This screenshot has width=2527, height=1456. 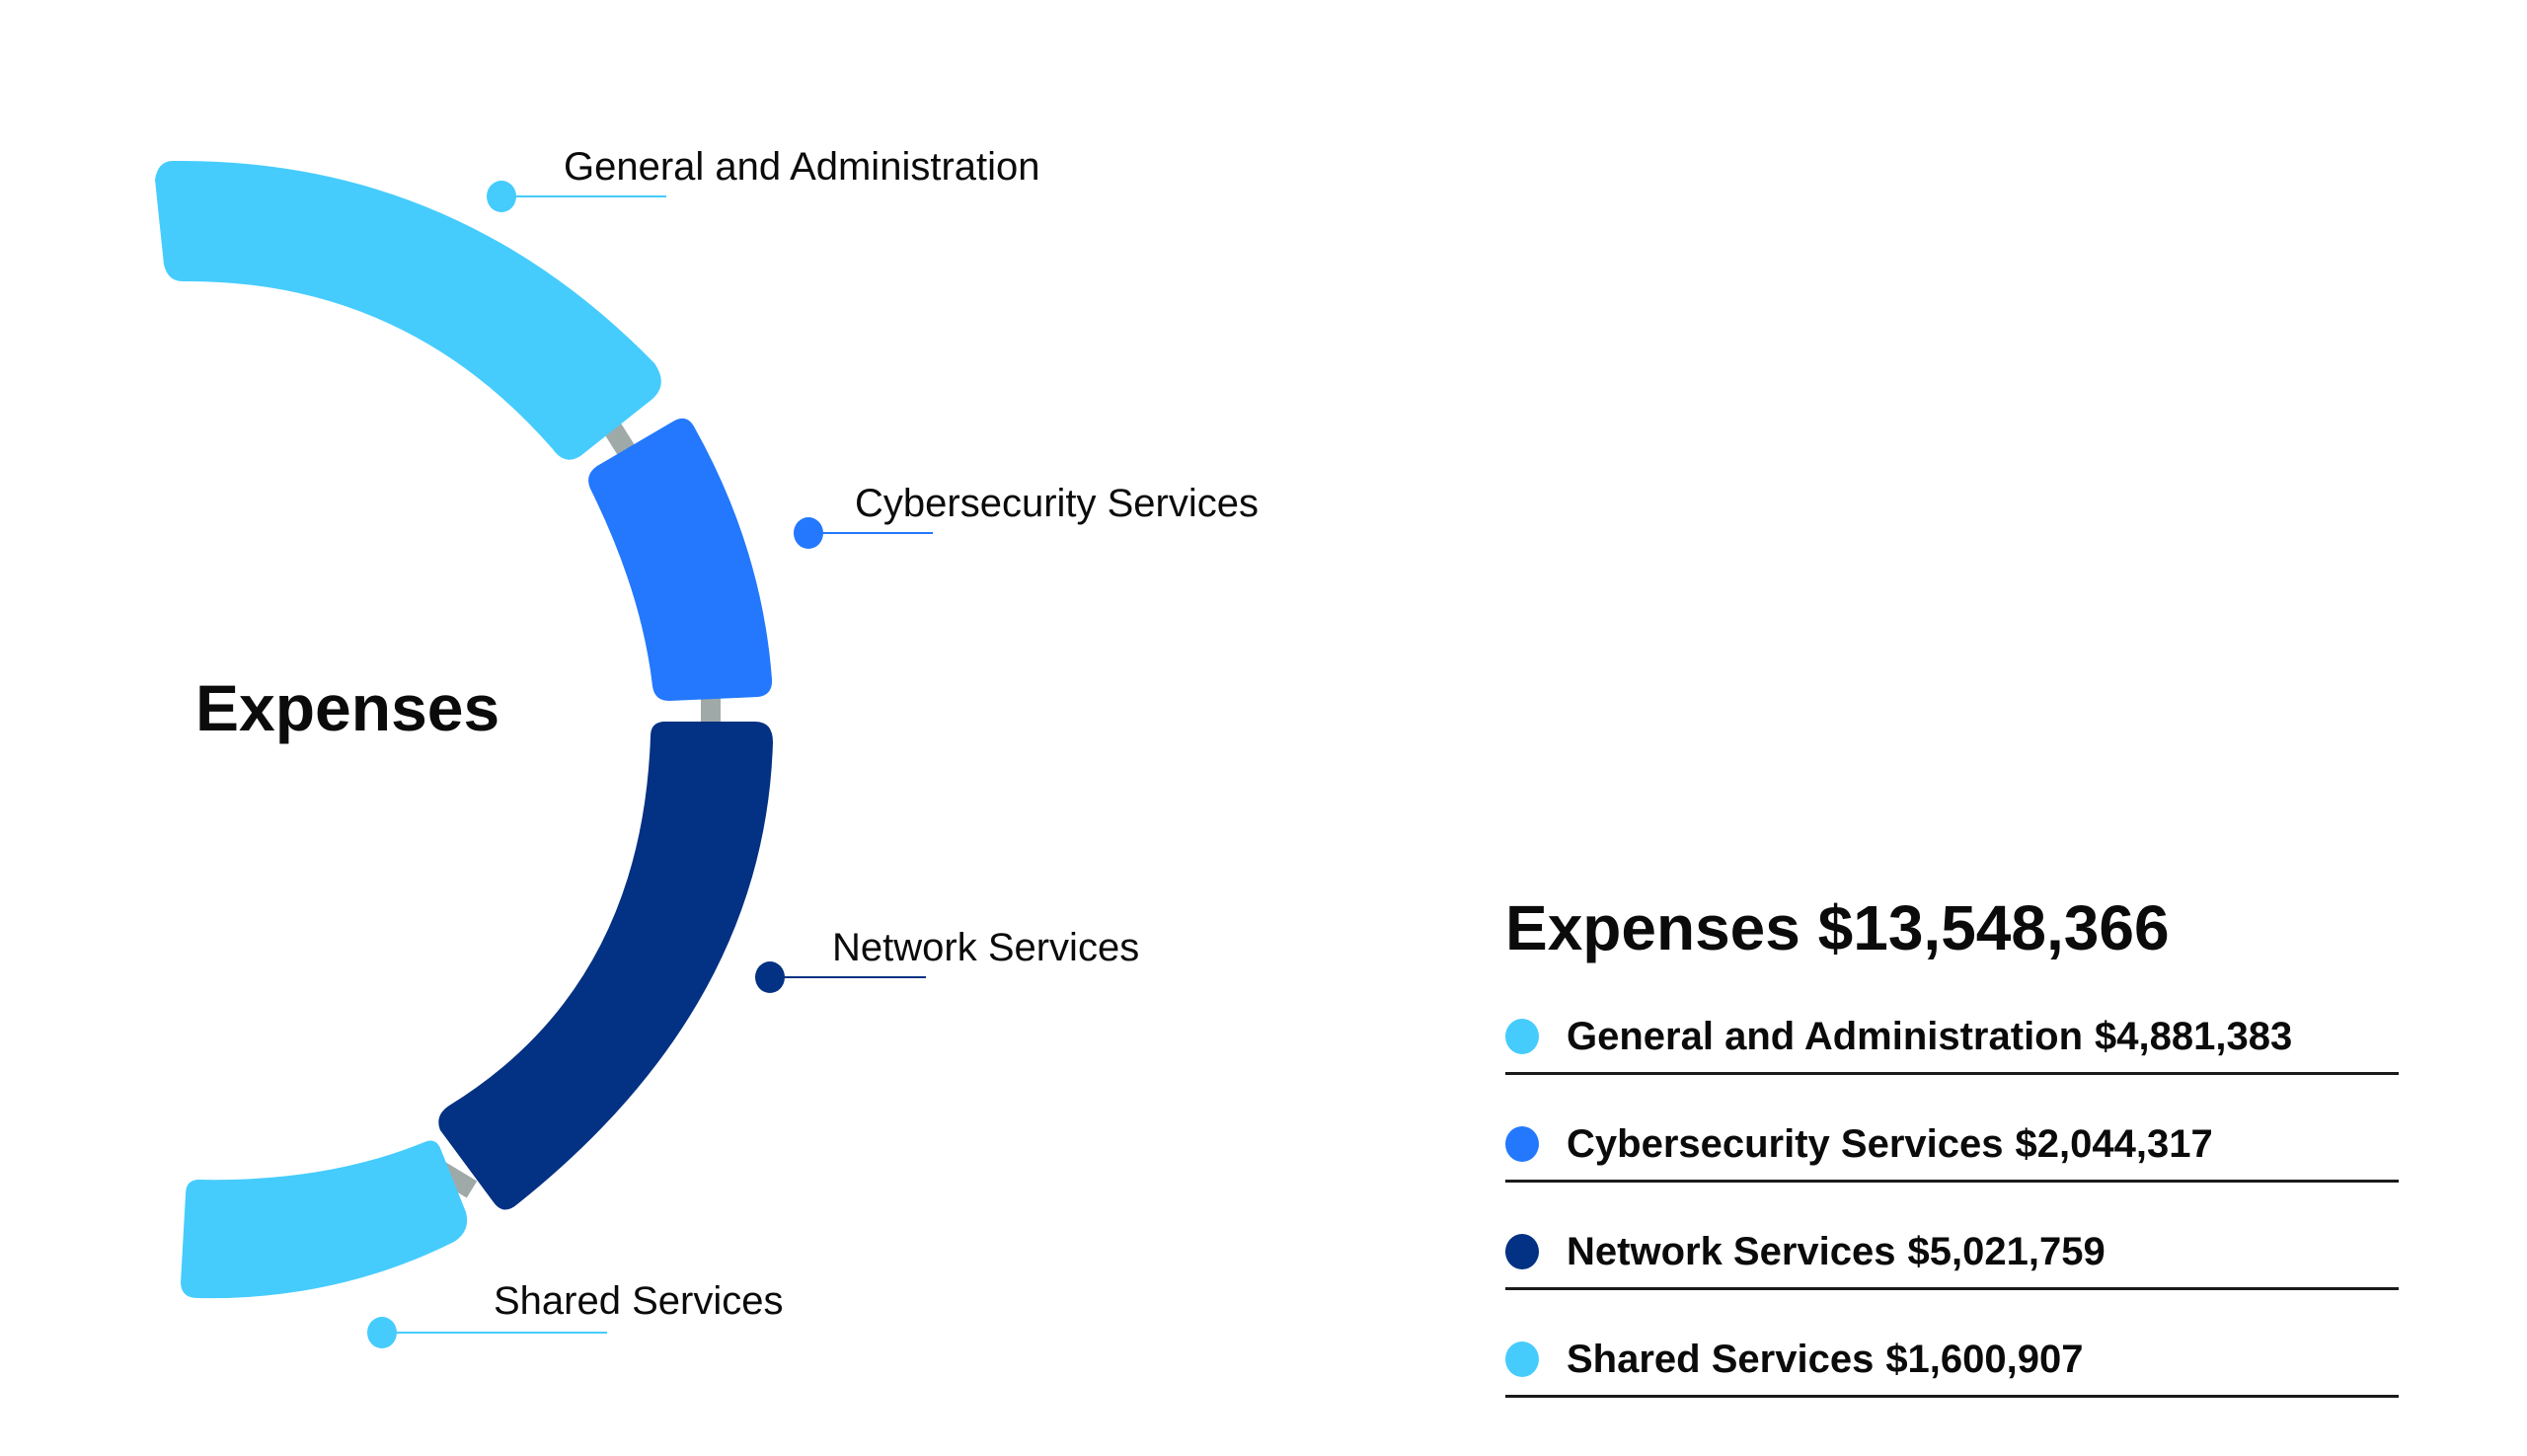 I want to click on legend-item-label: Cybersecurity Services, so click(x=1785, y=1143).